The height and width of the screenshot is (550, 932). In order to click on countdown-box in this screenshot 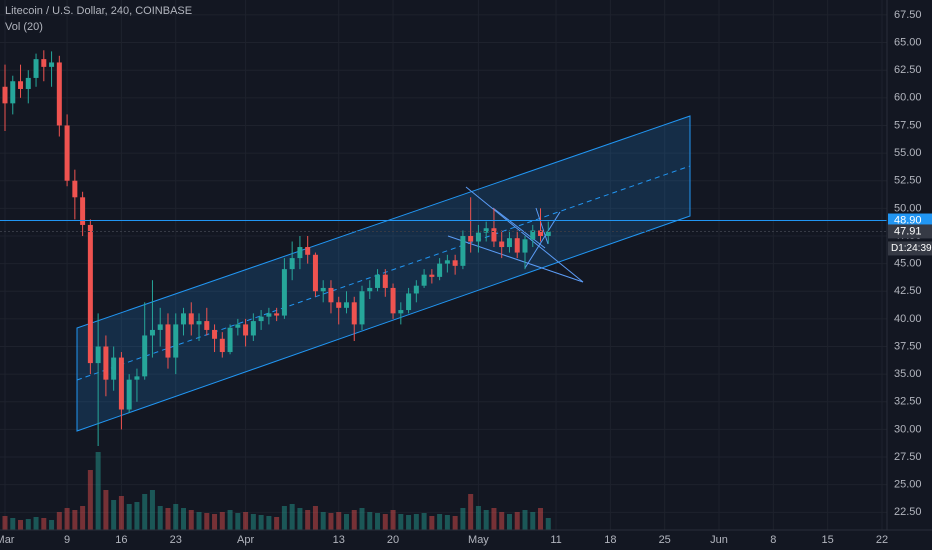, I will do `click(910, 248)`.